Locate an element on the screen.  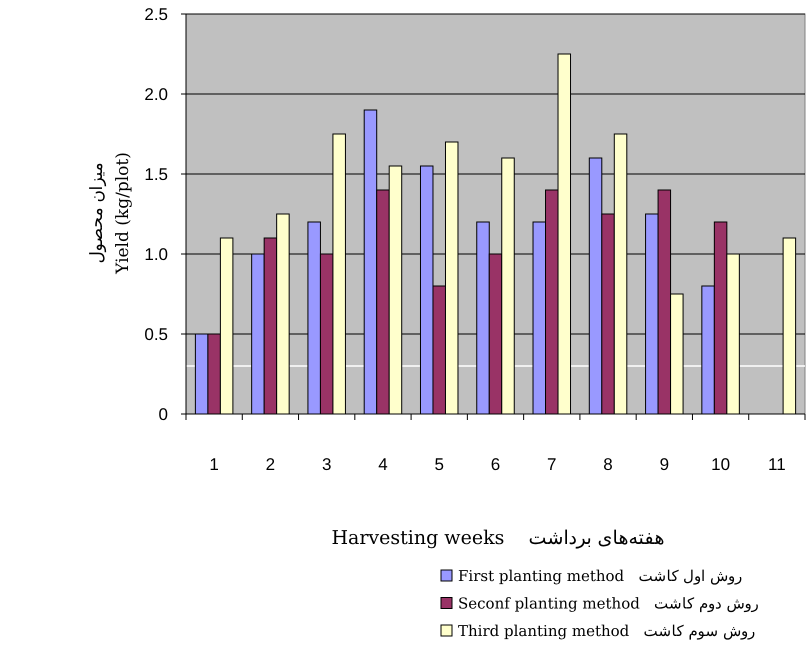
y-tick-label: 2.5 is located at coordinates (156, 14).